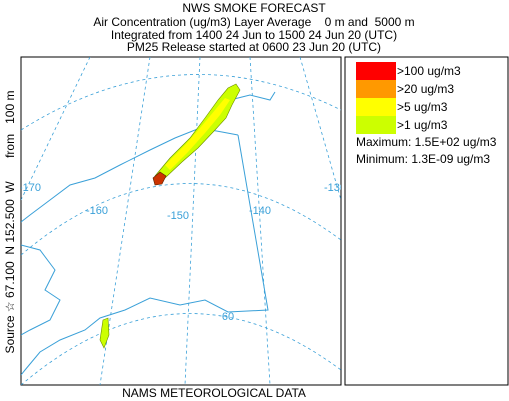  Describe the element at coordinates (335, 188) in the screenshot. I see `longitude-label: -130` at that location.